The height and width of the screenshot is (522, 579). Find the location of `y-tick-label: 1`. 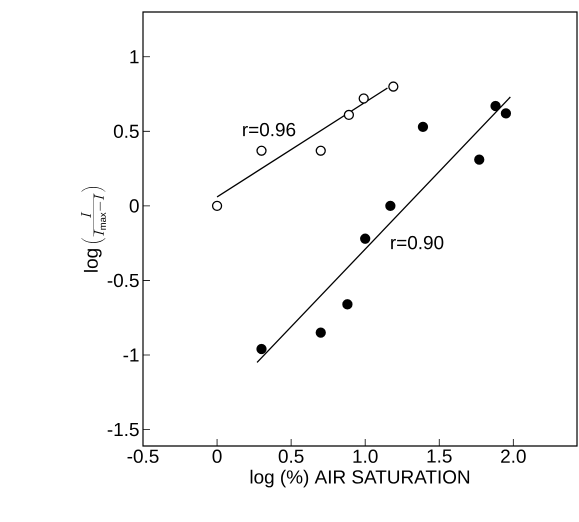

y-tick-label: 1 is located at coordinates (134, 57).